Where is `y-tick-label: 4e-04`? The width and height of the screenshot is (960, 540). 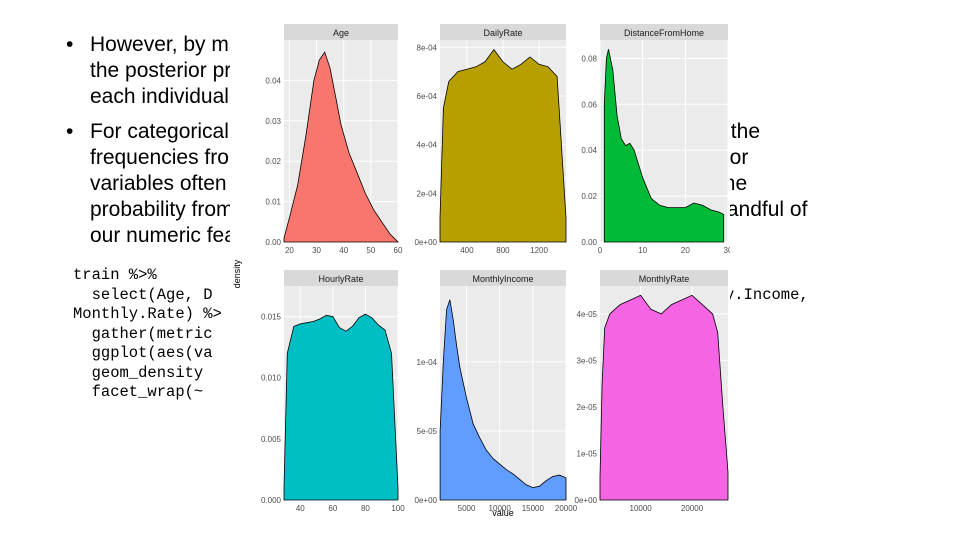
y-tick-label: 4e-04 is located at coordinates (427, 145).